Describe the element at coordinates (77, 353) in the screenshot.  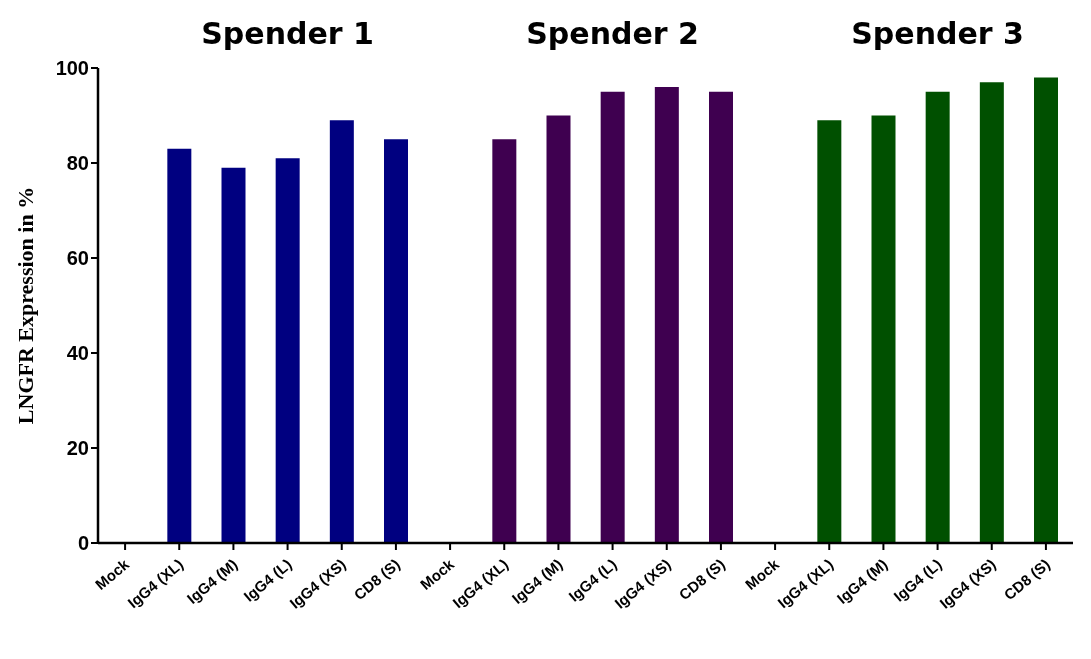
I see `y-tick-label: 40` at that location.